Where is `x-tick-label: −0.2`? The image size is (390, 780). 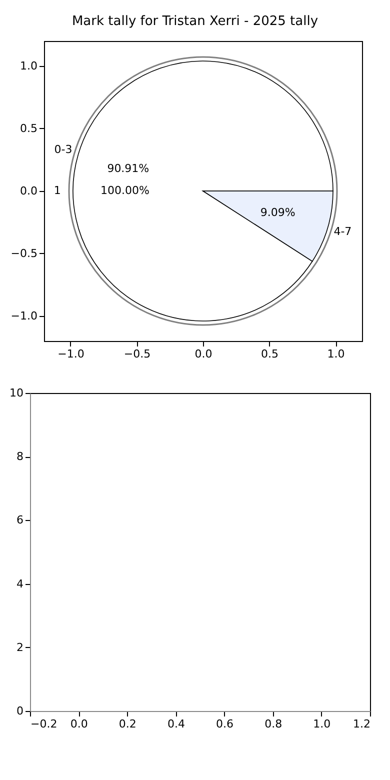
x-tick-label: −0.2 is located at coordinates (44, 724).